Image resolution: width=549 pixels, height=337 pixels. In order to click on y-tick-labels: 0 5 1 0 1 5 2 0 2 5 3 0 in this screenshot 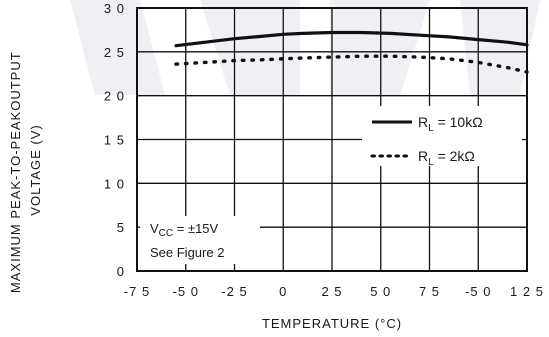, I will do `click(114, 140)`.